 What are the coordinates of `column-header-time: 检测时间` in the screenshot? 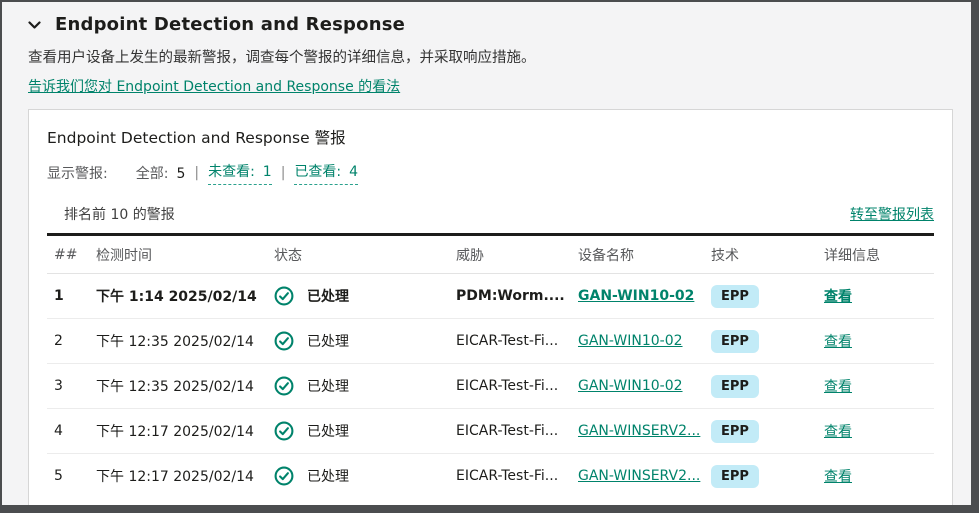 It's located at (124, 255).